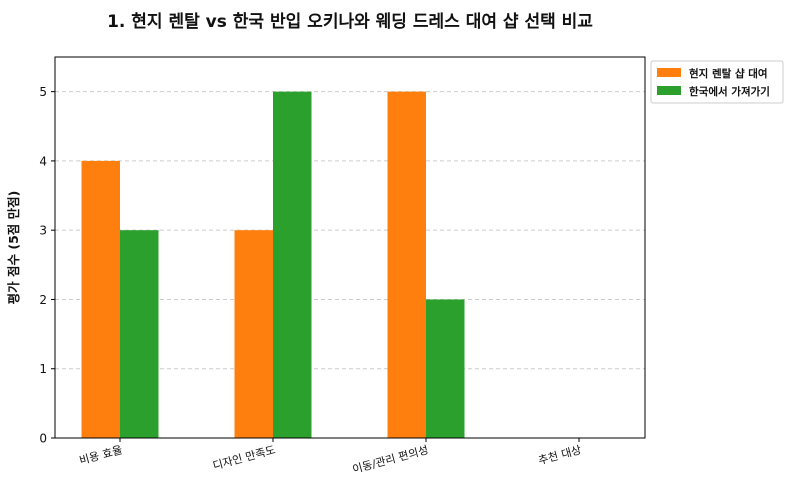 This screenshot has height=500, width=800. Describe the element at coordinates (43, 92) in the screenshot. I see `y-tick-label: 5` at that location.